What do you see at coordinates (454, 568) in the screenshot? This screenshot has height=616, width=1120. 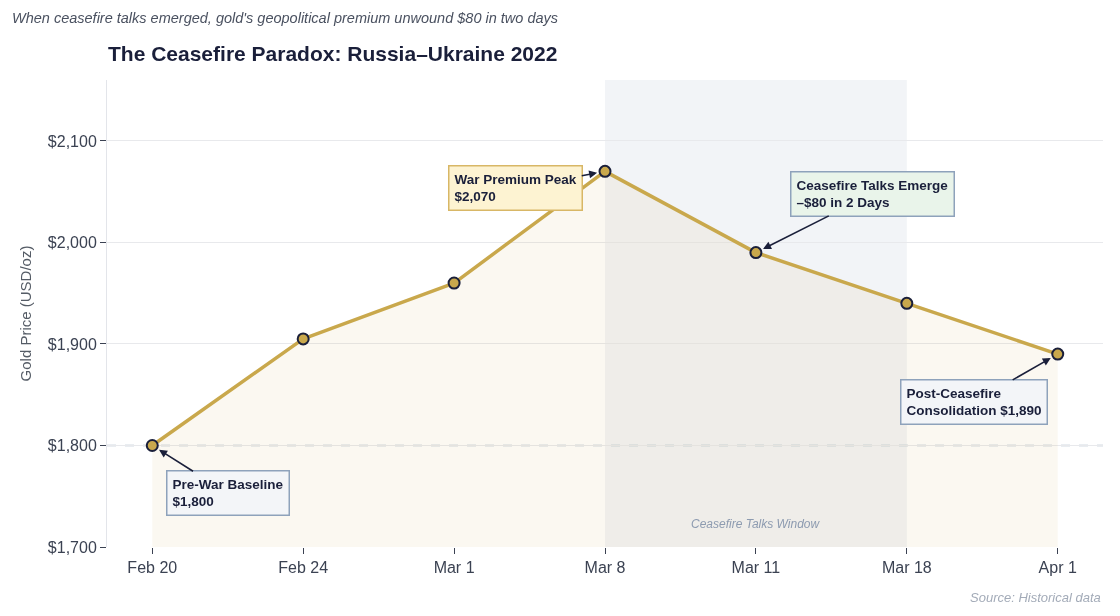 I see `x-tick-label: Mar 1` at bounding box center [454, 568].